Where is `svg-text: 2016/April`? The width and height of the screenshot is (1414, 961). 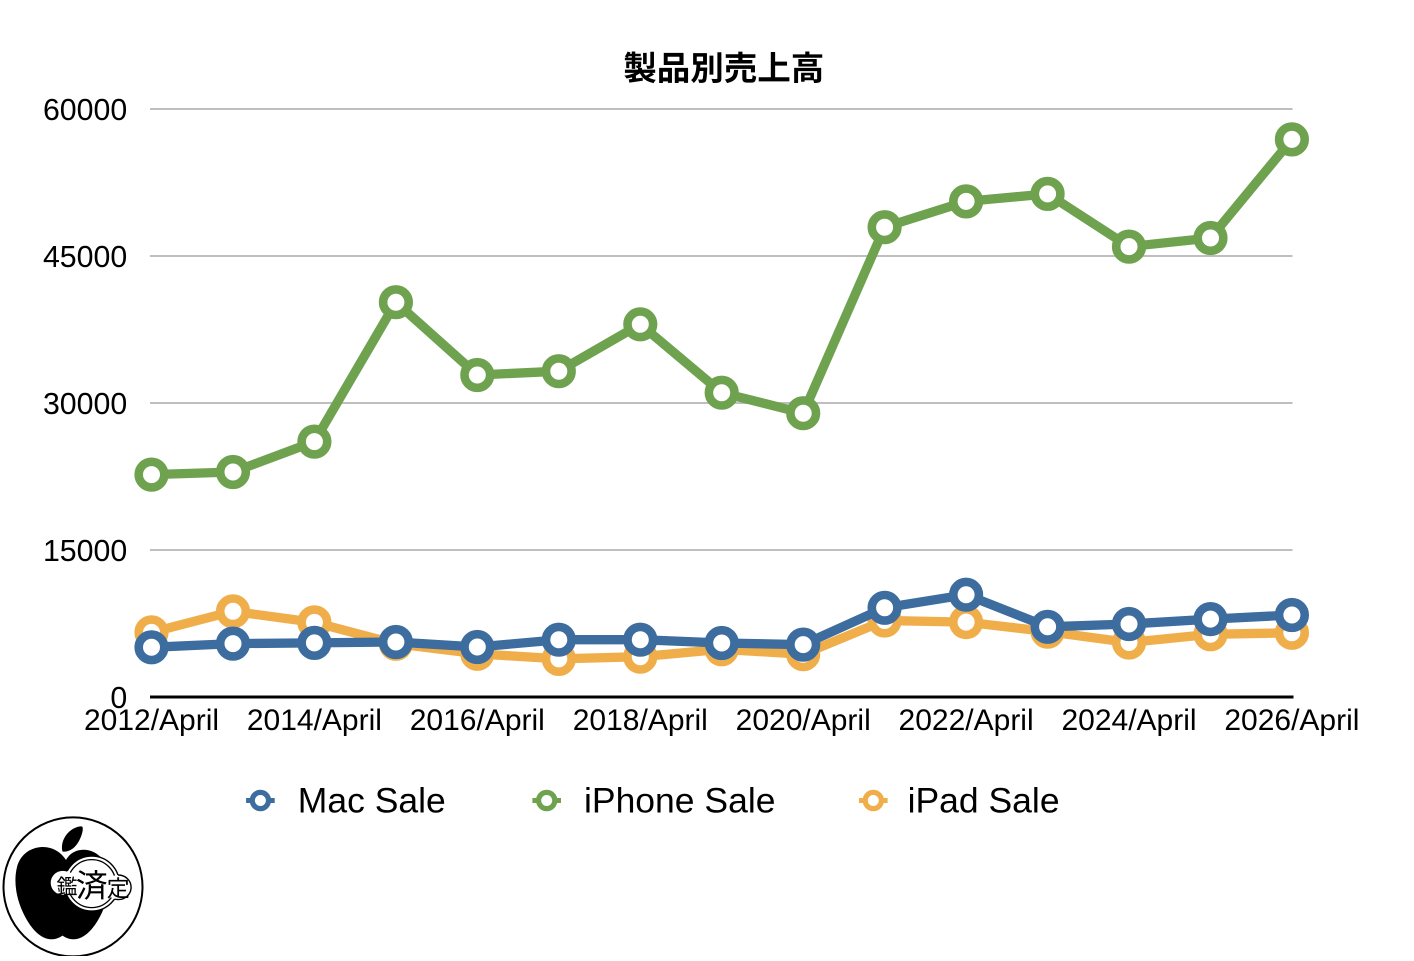 svg-text: 2016/April is located at coordinates (477, 720).